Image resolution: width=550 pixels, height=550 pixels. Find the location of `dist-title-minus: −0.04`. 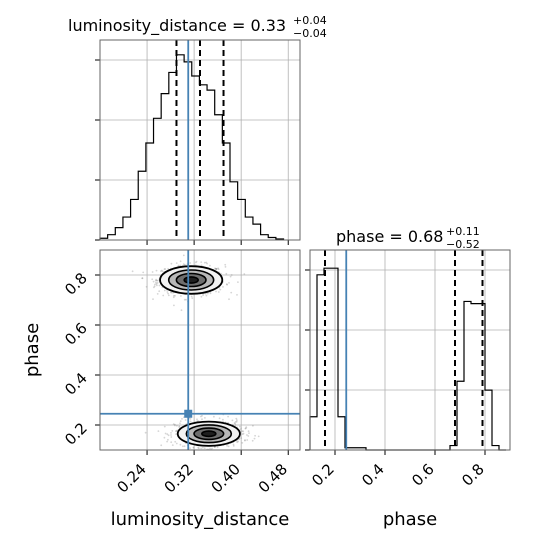

dist-title-minus: −0.04 is located at coordinates (310, 33).